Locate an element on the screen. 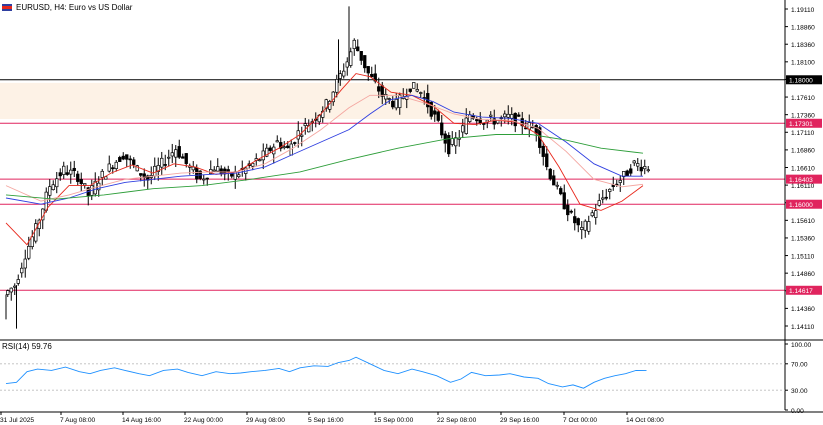  y-tick-label: 1.15360 is located at coordinates (803, 239).